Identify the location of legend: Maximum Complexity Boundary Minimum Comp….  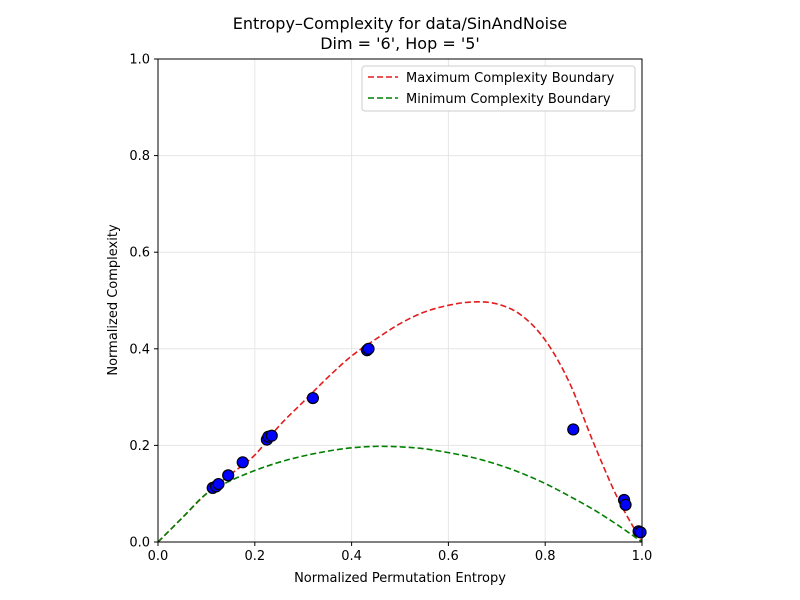
(498, 88).